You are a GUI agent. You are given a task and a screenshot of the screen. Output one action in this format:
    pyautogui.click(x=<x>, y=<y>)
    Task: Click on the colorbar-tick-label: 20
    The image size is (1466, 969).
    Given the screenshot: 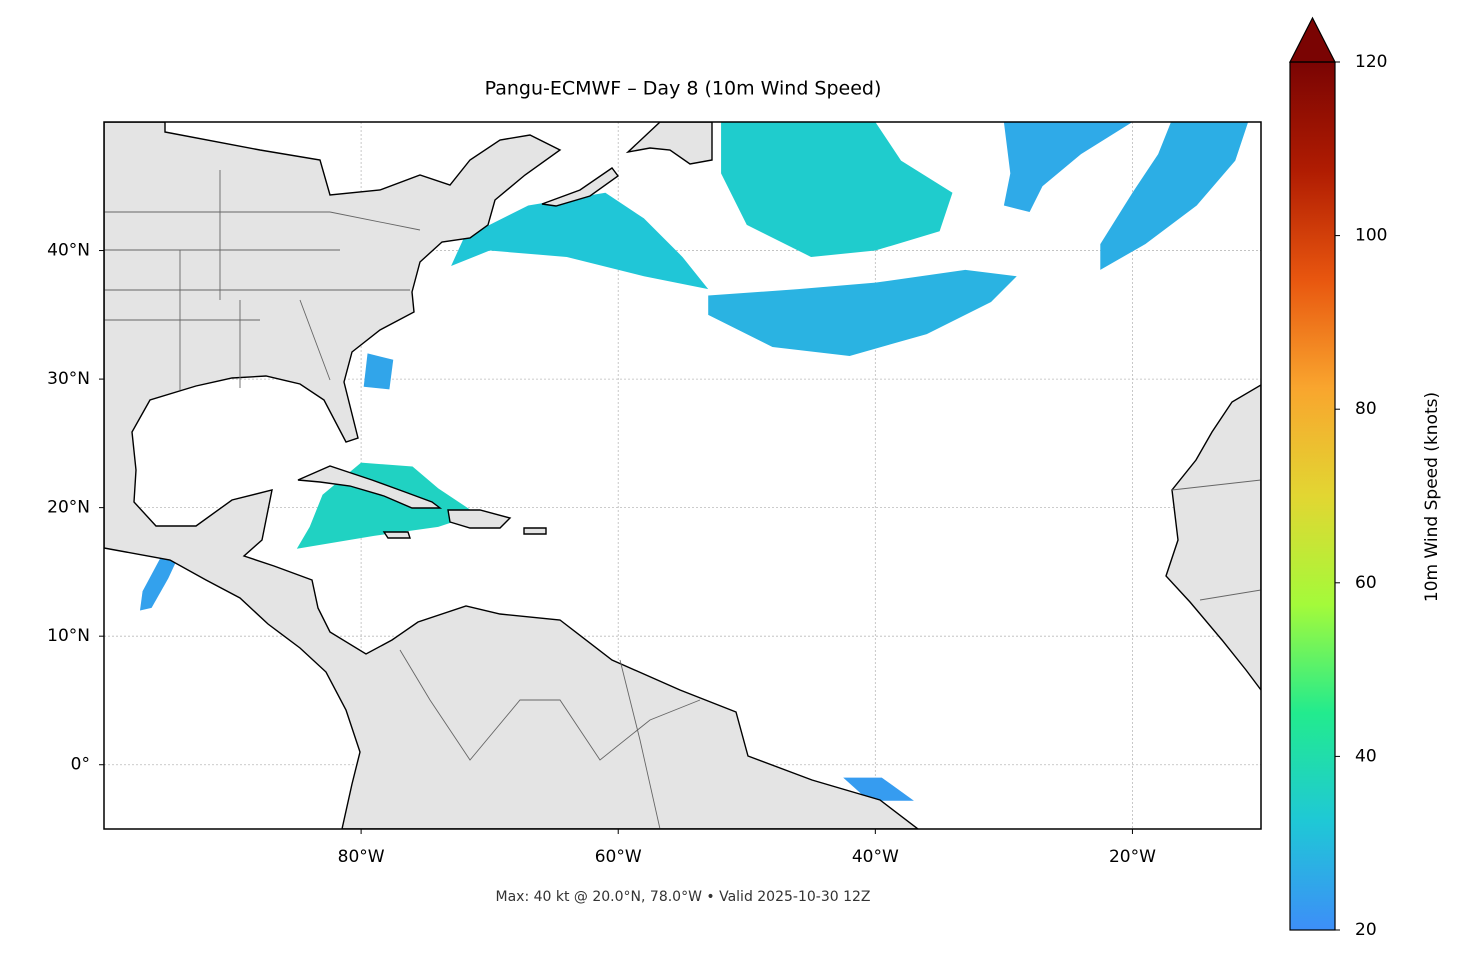 What is the action you would take?
    pyautogui.click(x=1366, y=930)
    